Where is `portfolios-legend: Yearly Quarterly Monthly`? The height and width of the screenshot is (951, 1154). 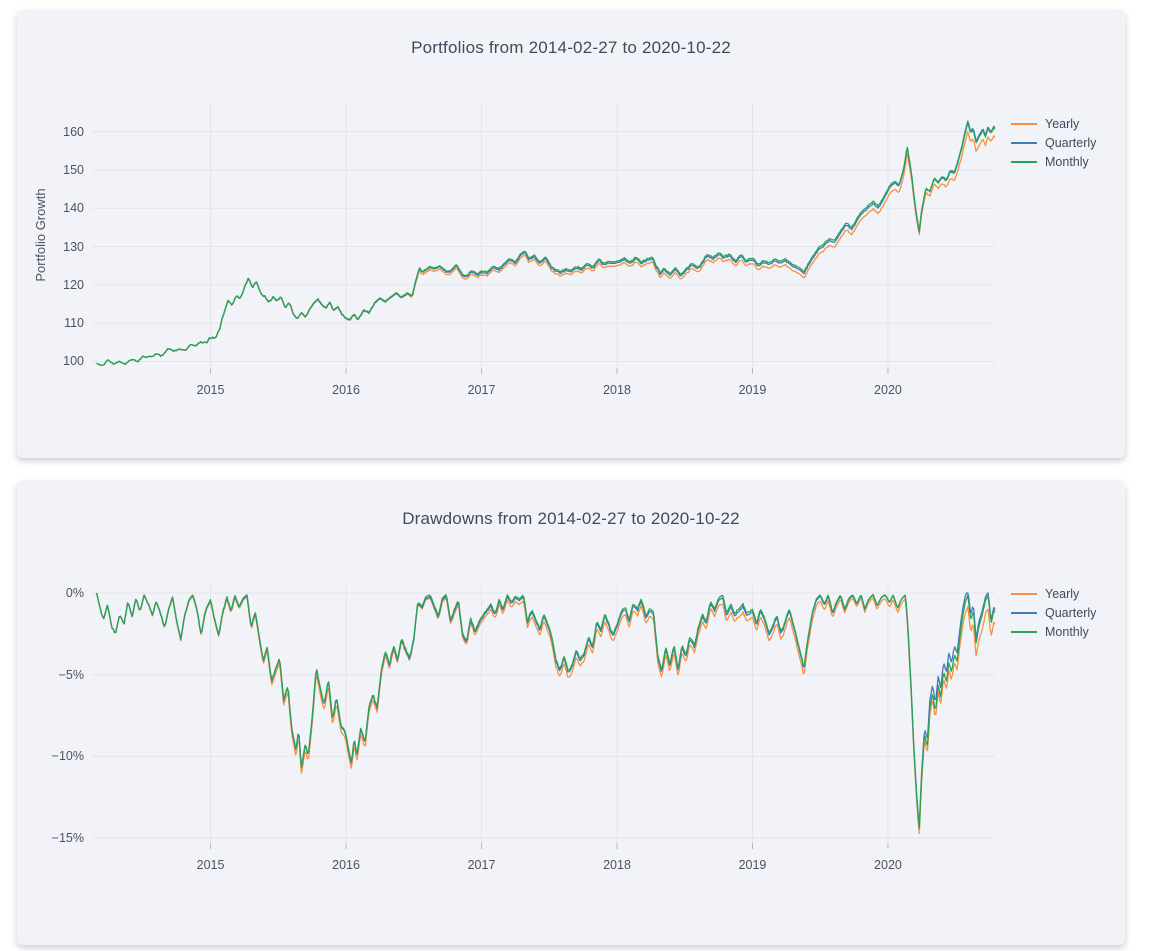
portfolios-legend: Yearly Quarterly Monthly is located at coordinates (1053, 142).